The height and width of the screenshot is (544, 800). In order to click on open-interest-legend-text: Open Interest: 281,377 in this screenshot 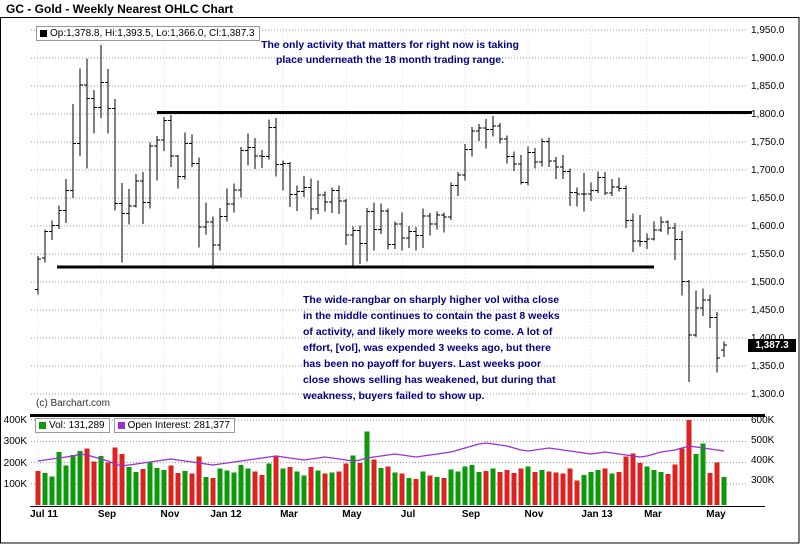, I will do `click(178, 425)`.